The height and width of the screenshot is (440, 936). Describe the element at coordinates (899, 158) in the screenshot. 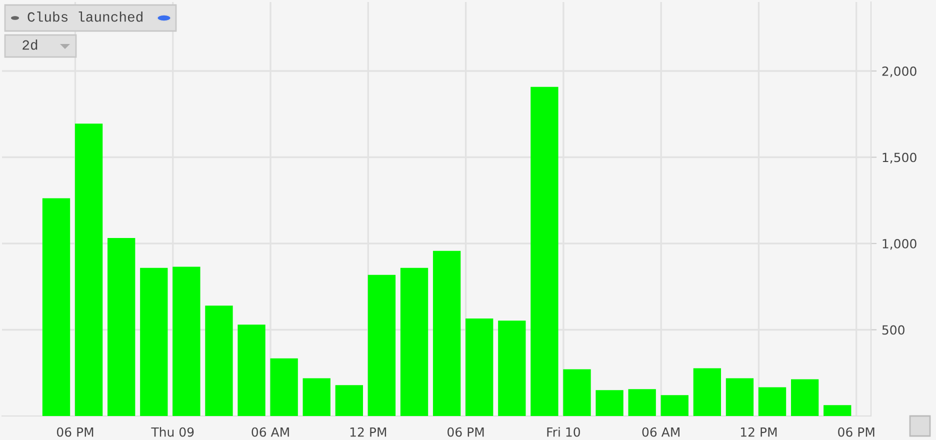

I see `y-tick-label: 1,500` at that location.